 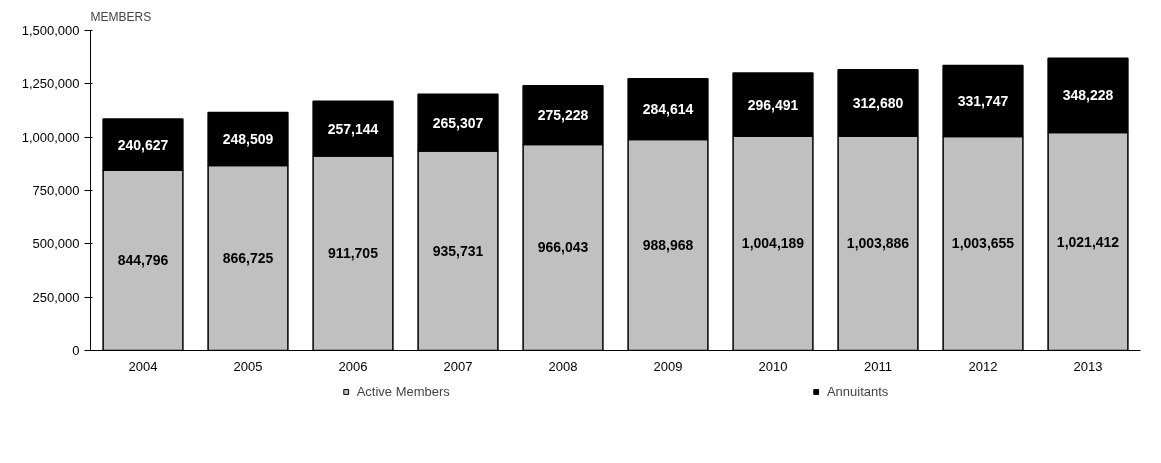 What do you see at coordinates (668, 245) in the screenshot?
I see `data-label: 988,968` at bounding box center [668, 245].